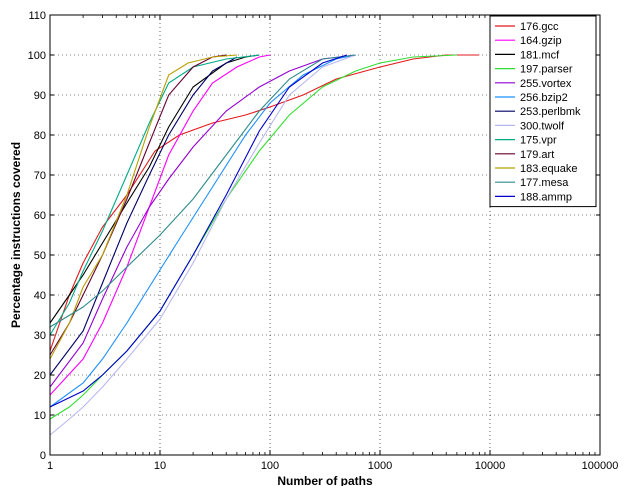 This screenshot has width=634, height=486. What do you see at coordinates (546, 70) in the screenshot?
I see `legend-label: 197.parser` at bounding box center [546, 70].